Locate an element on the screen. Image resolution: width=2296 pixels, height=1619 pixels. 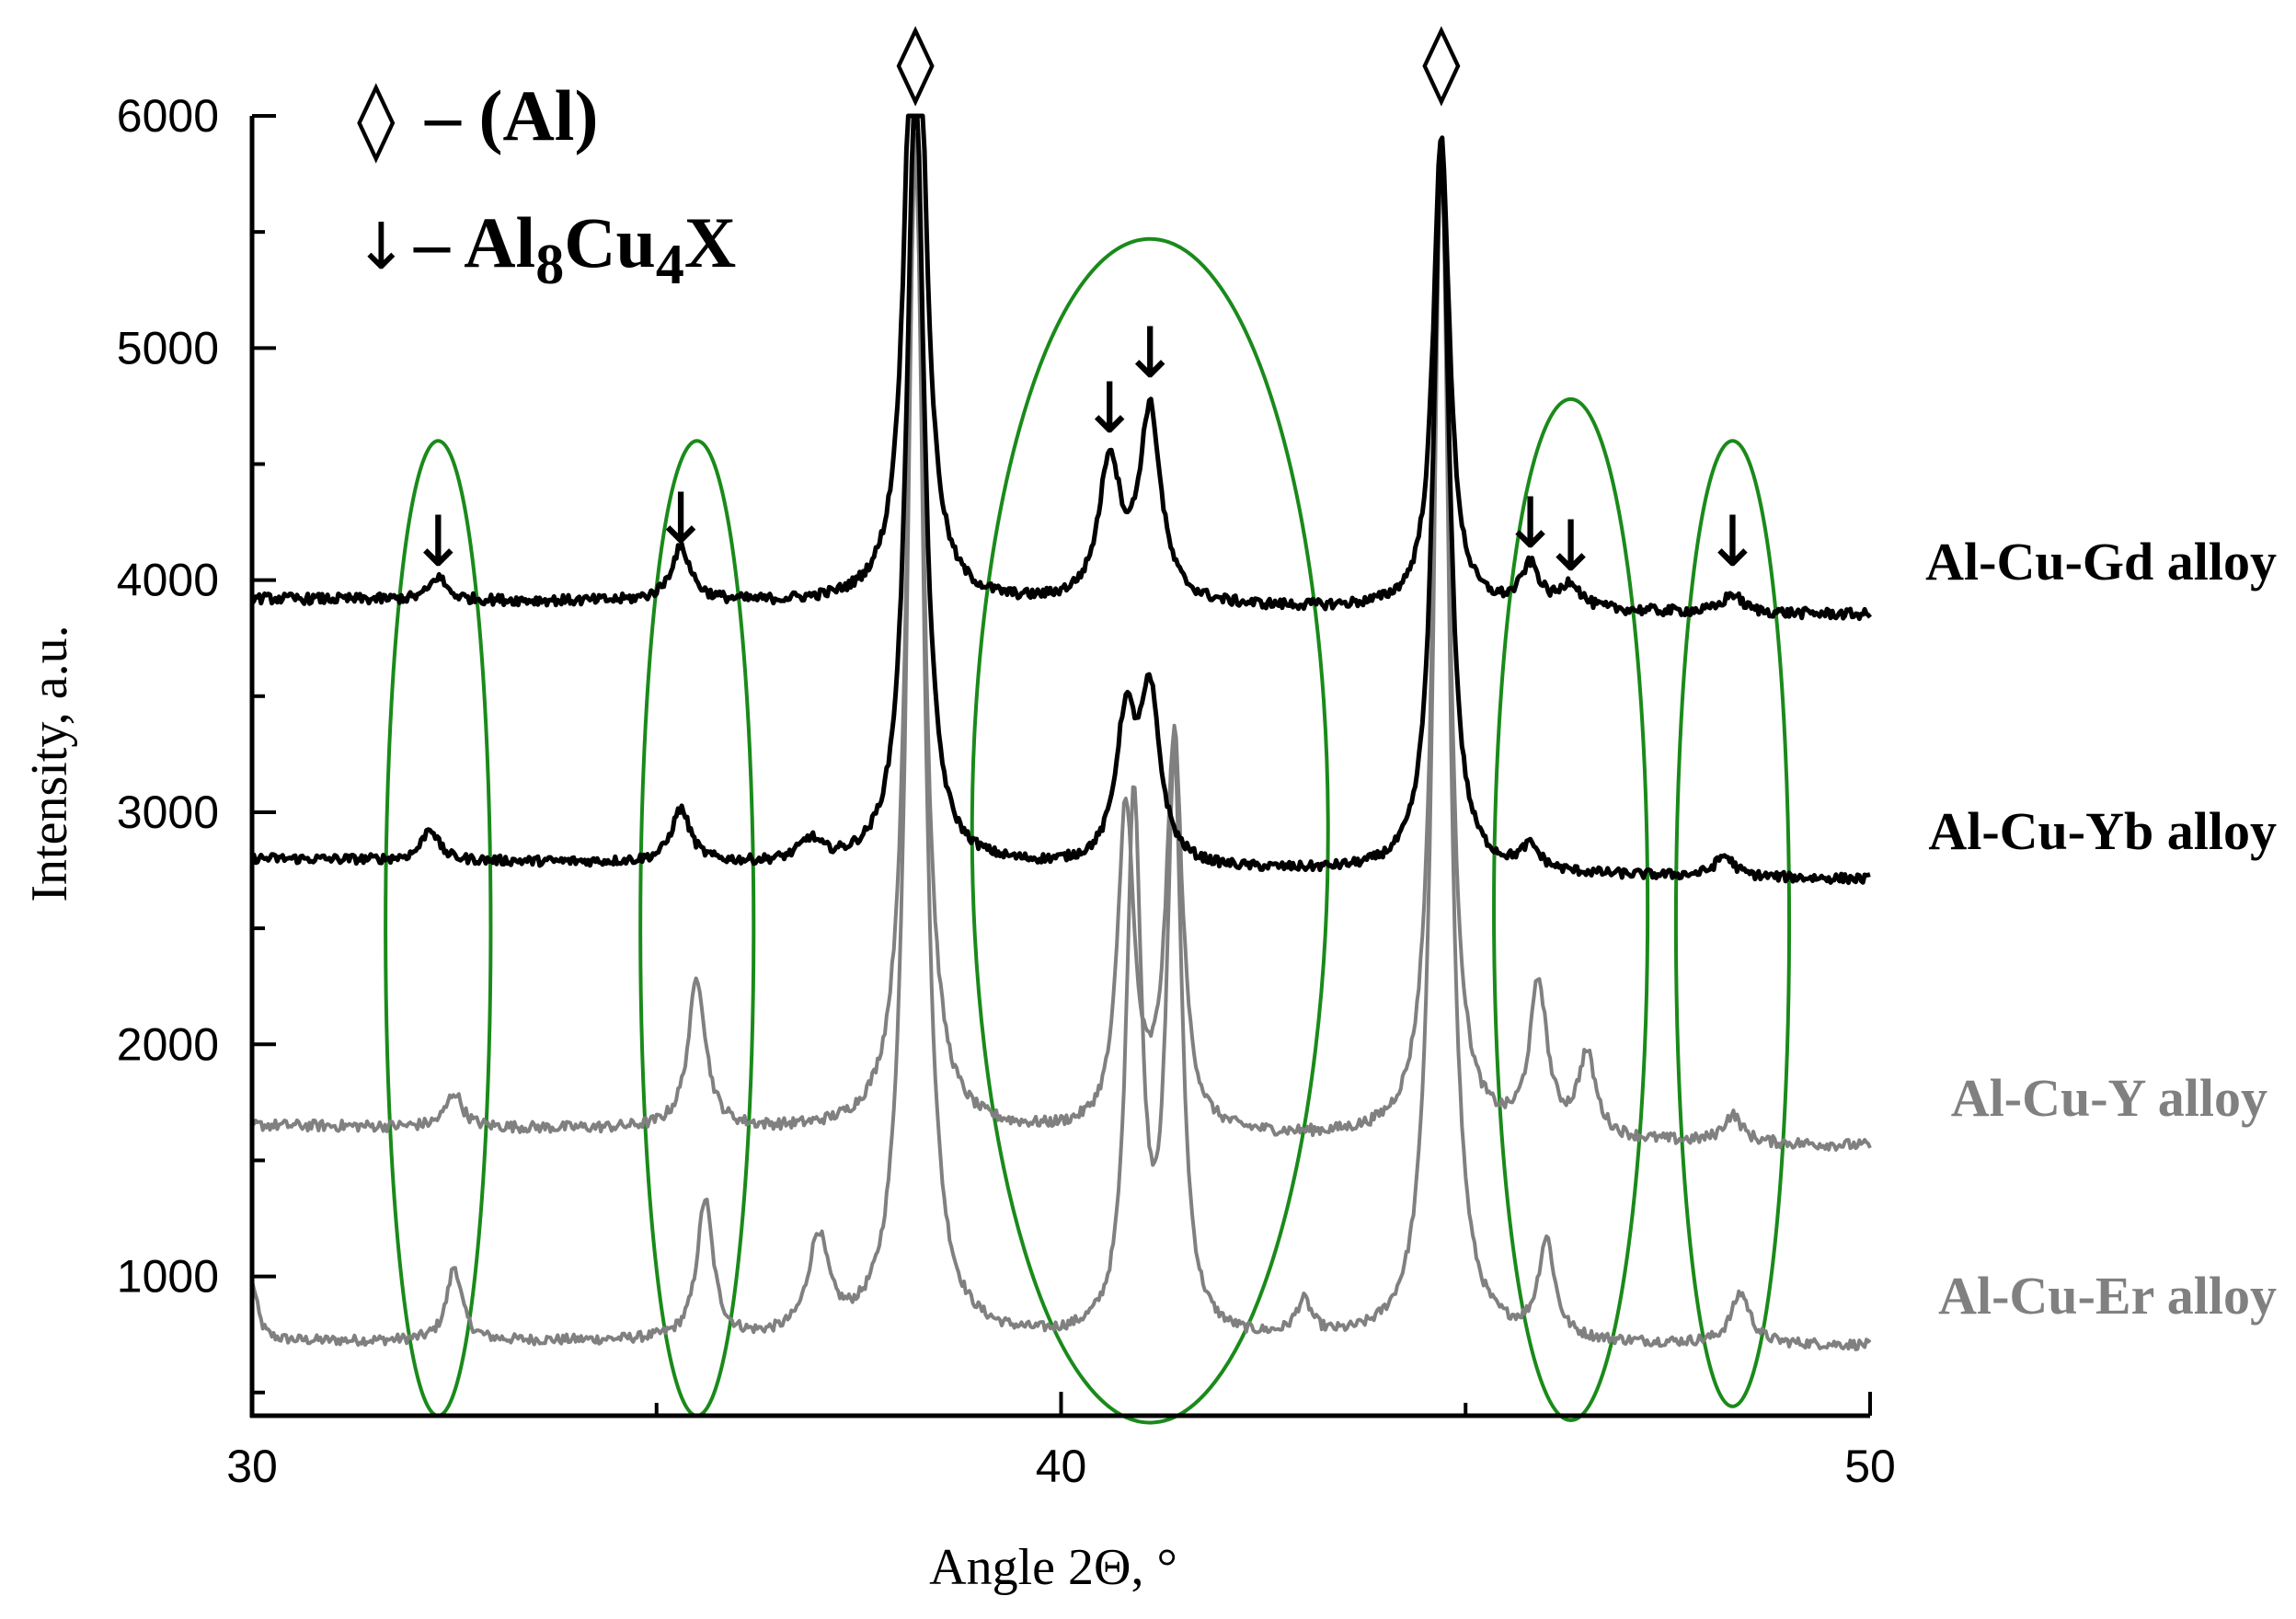
x-tick-label: 50 is located at coordinates (1870, 1467).